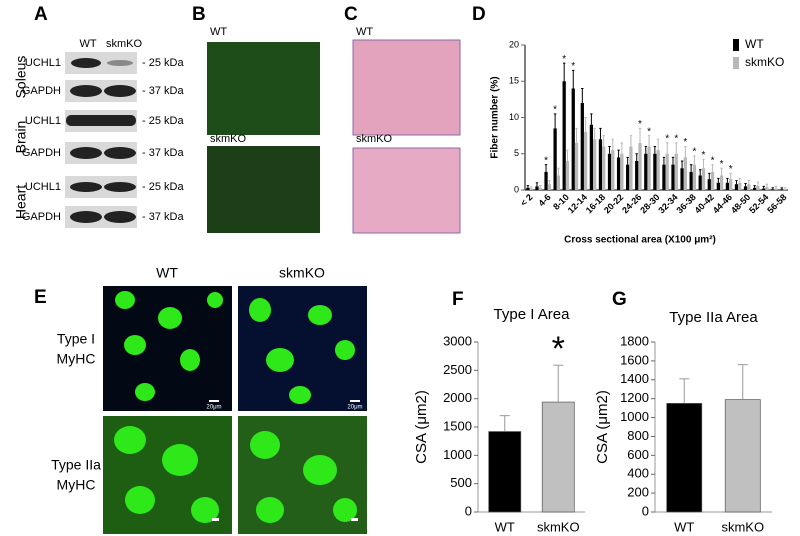 This screenshot has width=800, height=536. I want to click on y-tick-label: 1200, so click(634, 397).